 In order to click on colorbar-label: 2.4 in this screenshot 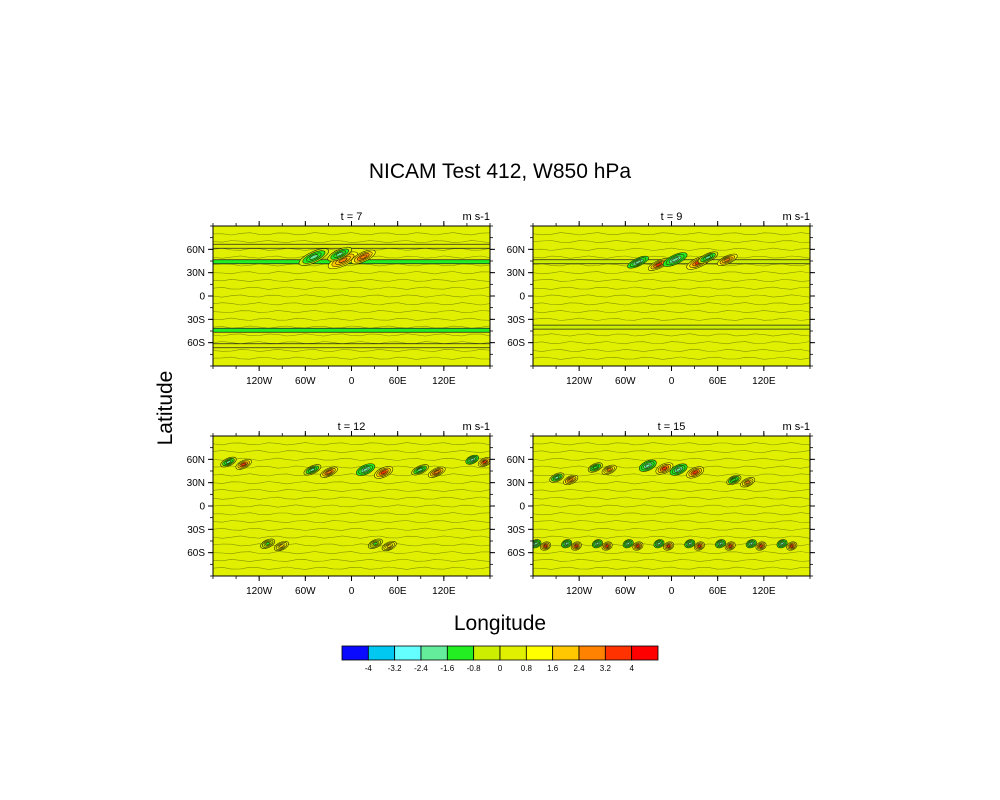, I will do `click(579, 668)`.